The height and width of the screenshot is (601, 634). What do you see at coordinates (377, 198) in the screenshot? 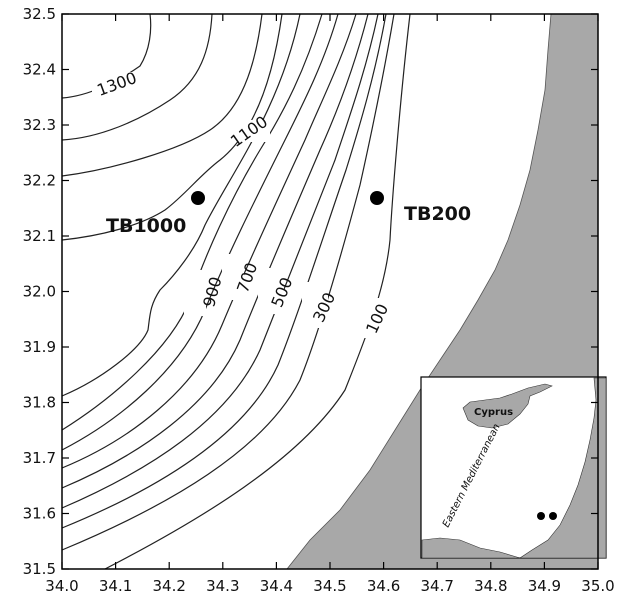
I see `station-marker-tb200` at bounding box center [377, 198].